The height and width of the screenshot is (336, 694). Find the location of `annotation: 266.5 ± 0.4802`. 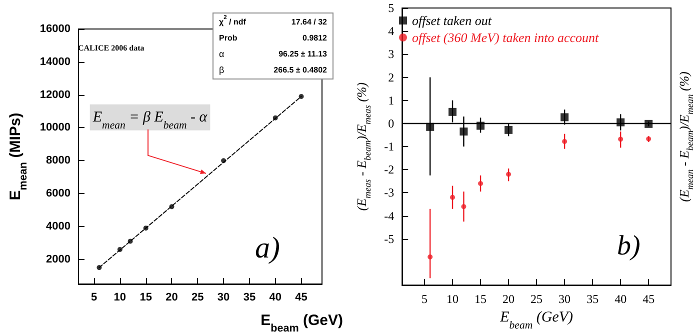

annotation: 266.5 ± 0.4802 is located at coordinates (301, 70).